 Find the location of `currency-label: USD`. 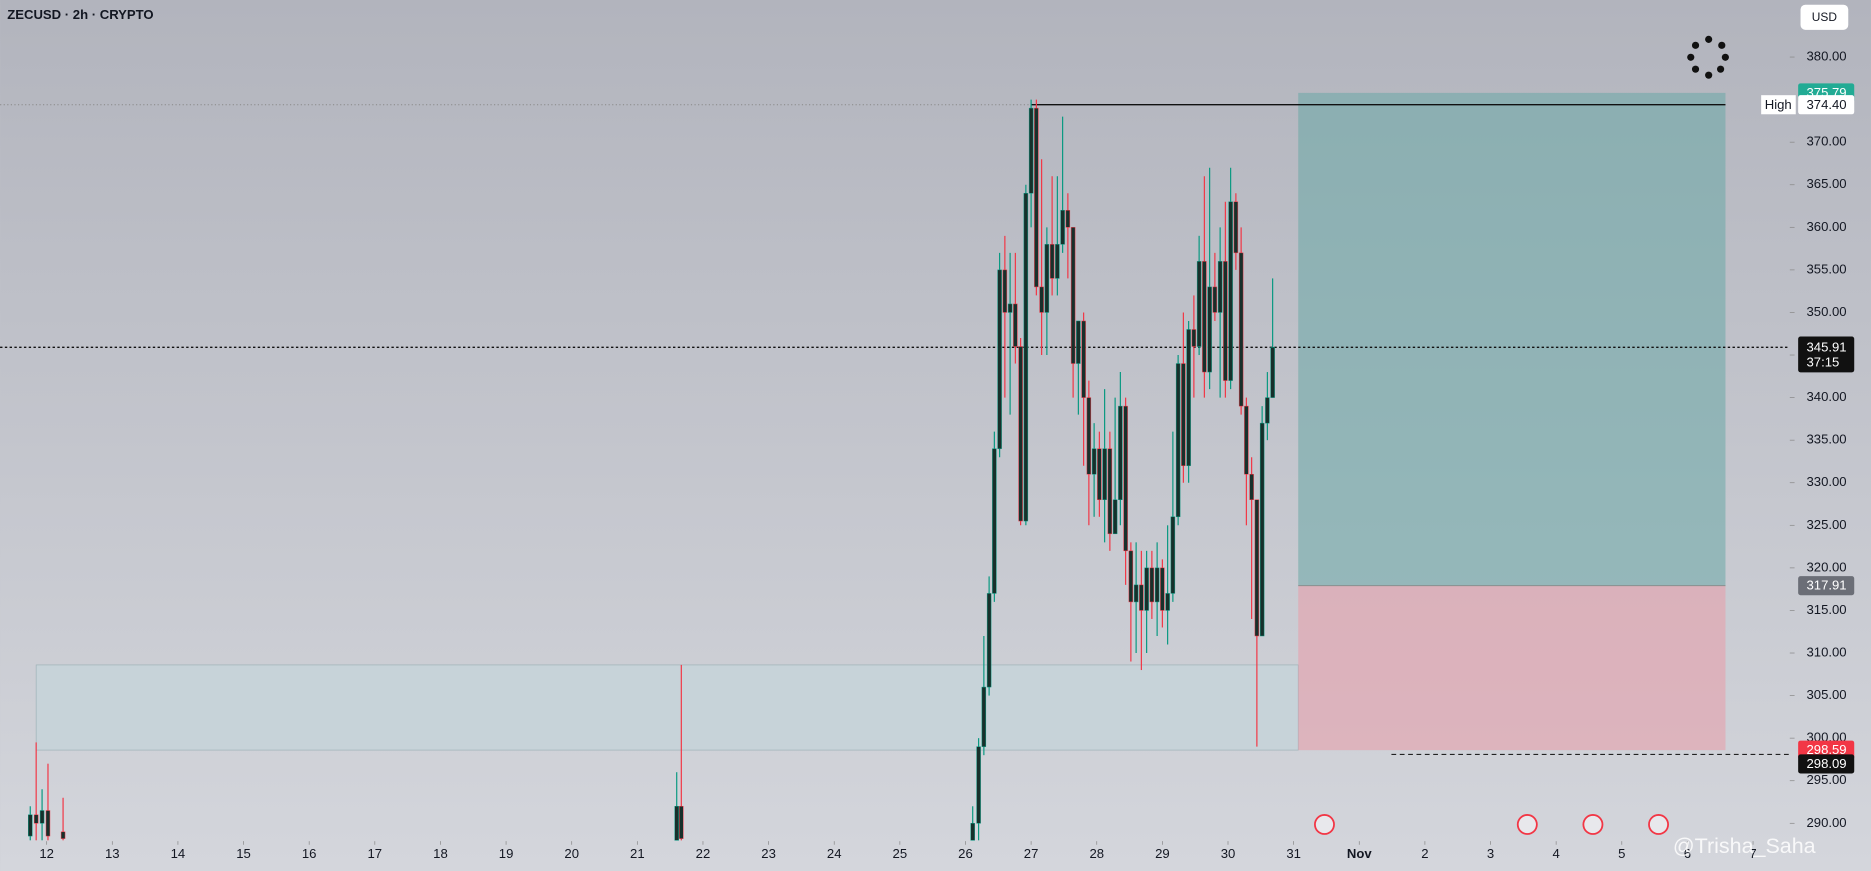

currency-label: USD is located at coordinates (1825, 17).